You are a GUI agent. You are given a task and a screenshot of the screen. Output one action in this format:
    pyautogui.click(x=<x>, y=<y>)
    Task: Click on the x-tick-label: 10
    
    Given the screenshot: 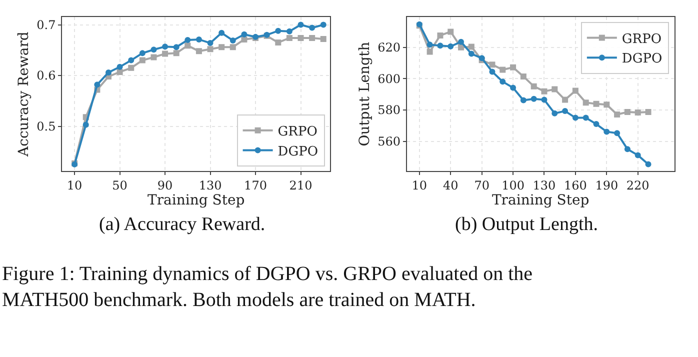 What is the action you would take?
    pyautogui.click(x=74, y=185)
    